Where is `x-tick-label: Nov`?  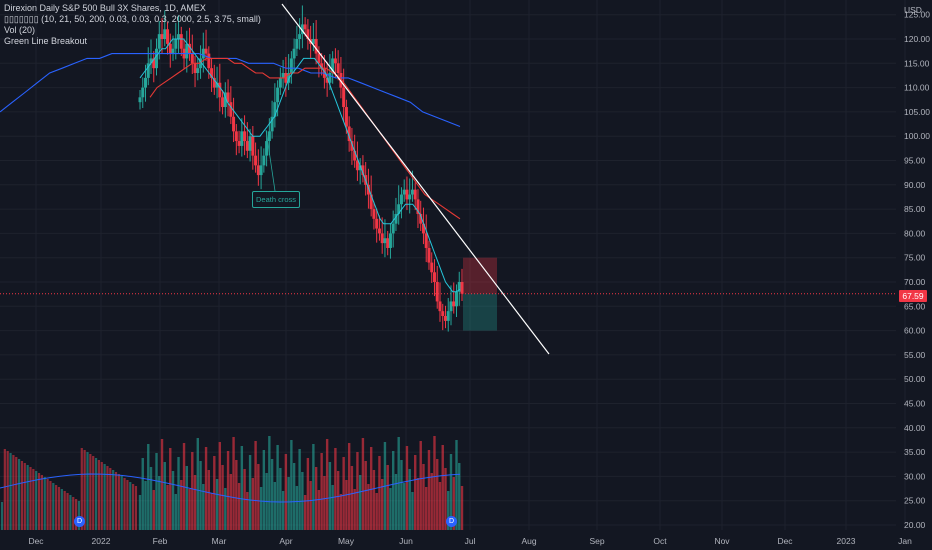
x-tick-label: Nov is located at coordinates (722, 541).